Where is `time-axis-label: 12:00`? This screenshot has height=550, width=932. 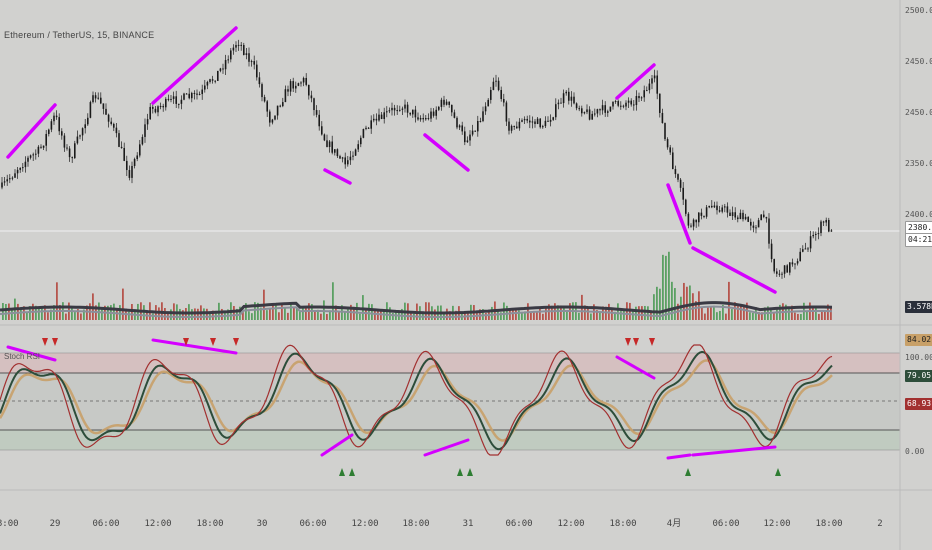 time-axis-label: 12:00 is located at coordinates (570, 524).